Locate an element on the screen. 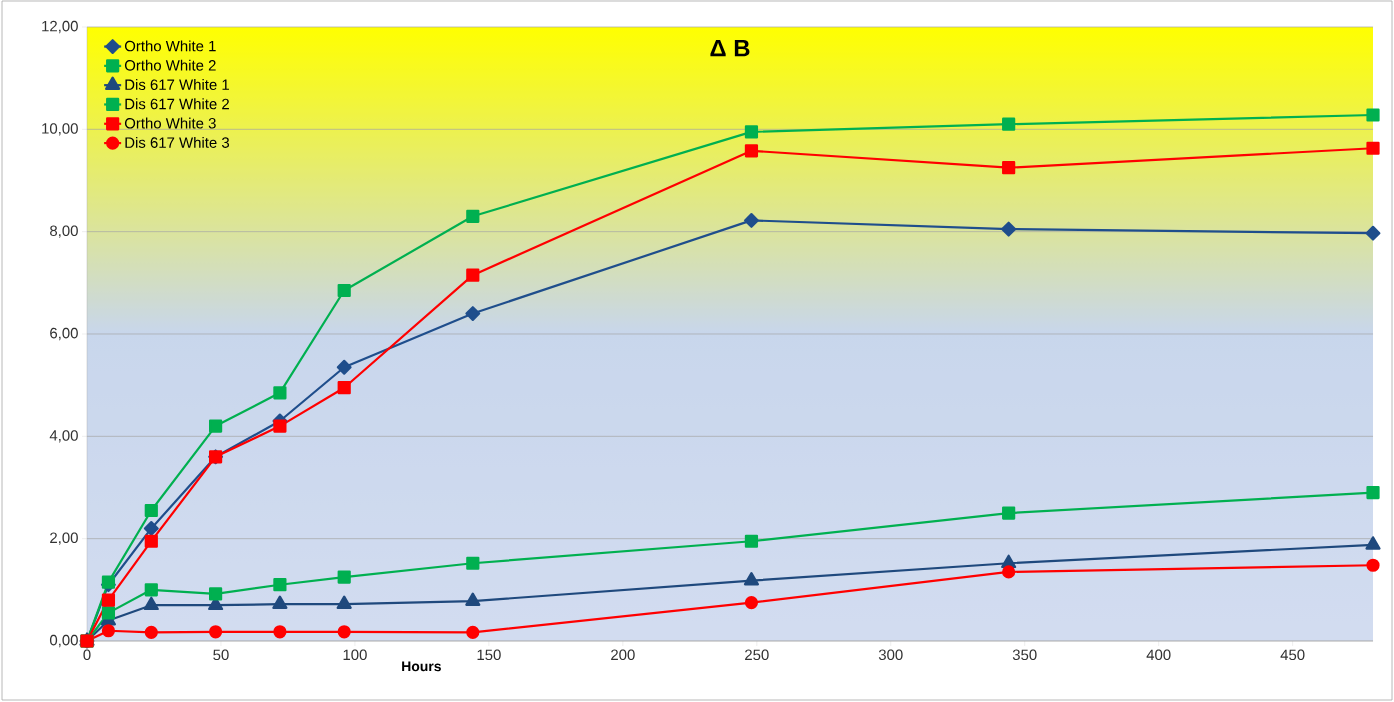  x-tick-label: 50 is located at coordinates (221, 655).